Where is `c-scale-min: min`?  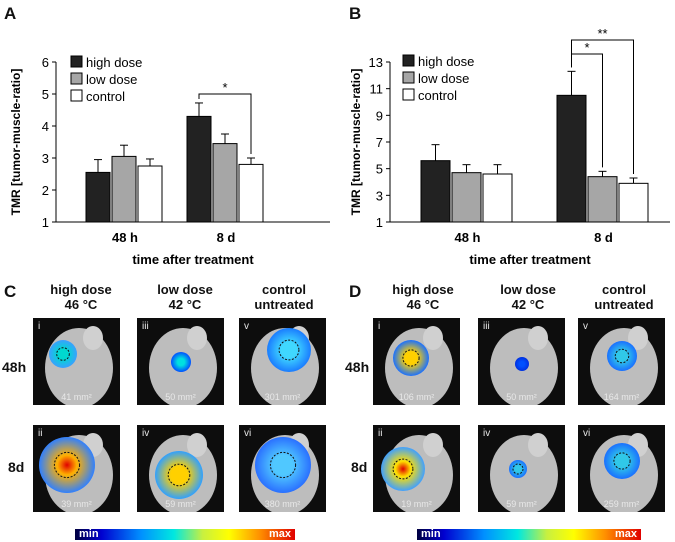 c-scale-min: min is located at coordinates (89, 534).